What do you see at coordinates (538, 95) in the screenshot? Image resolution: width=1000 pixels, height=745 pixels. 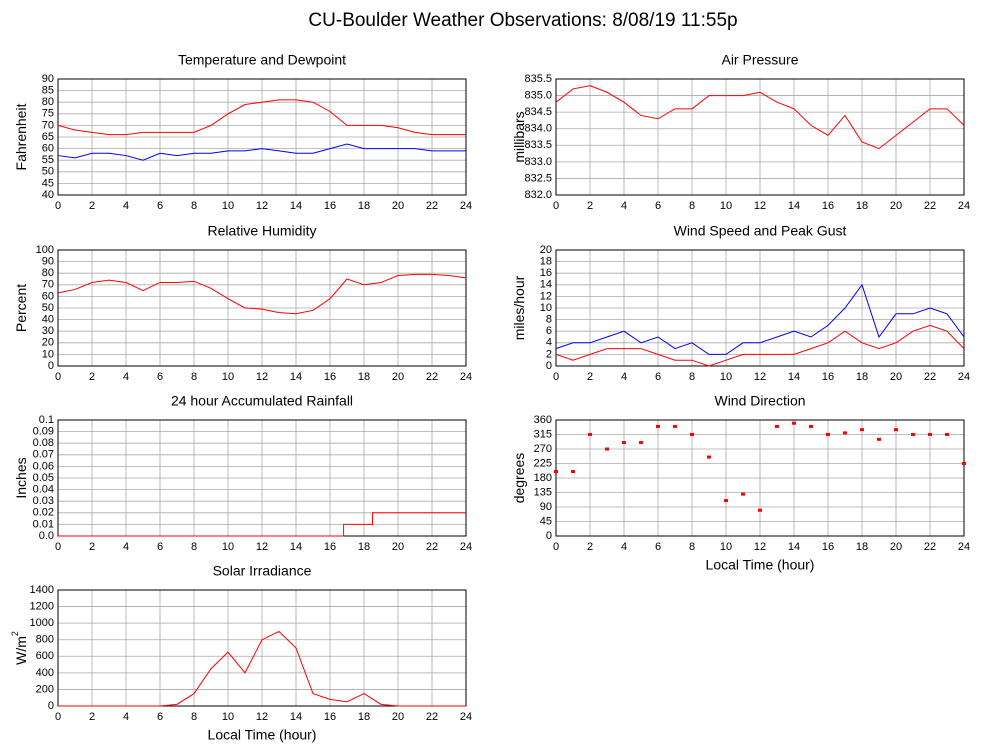 I see `y-tick-label: 835.0` at bounding box center [538, 95].